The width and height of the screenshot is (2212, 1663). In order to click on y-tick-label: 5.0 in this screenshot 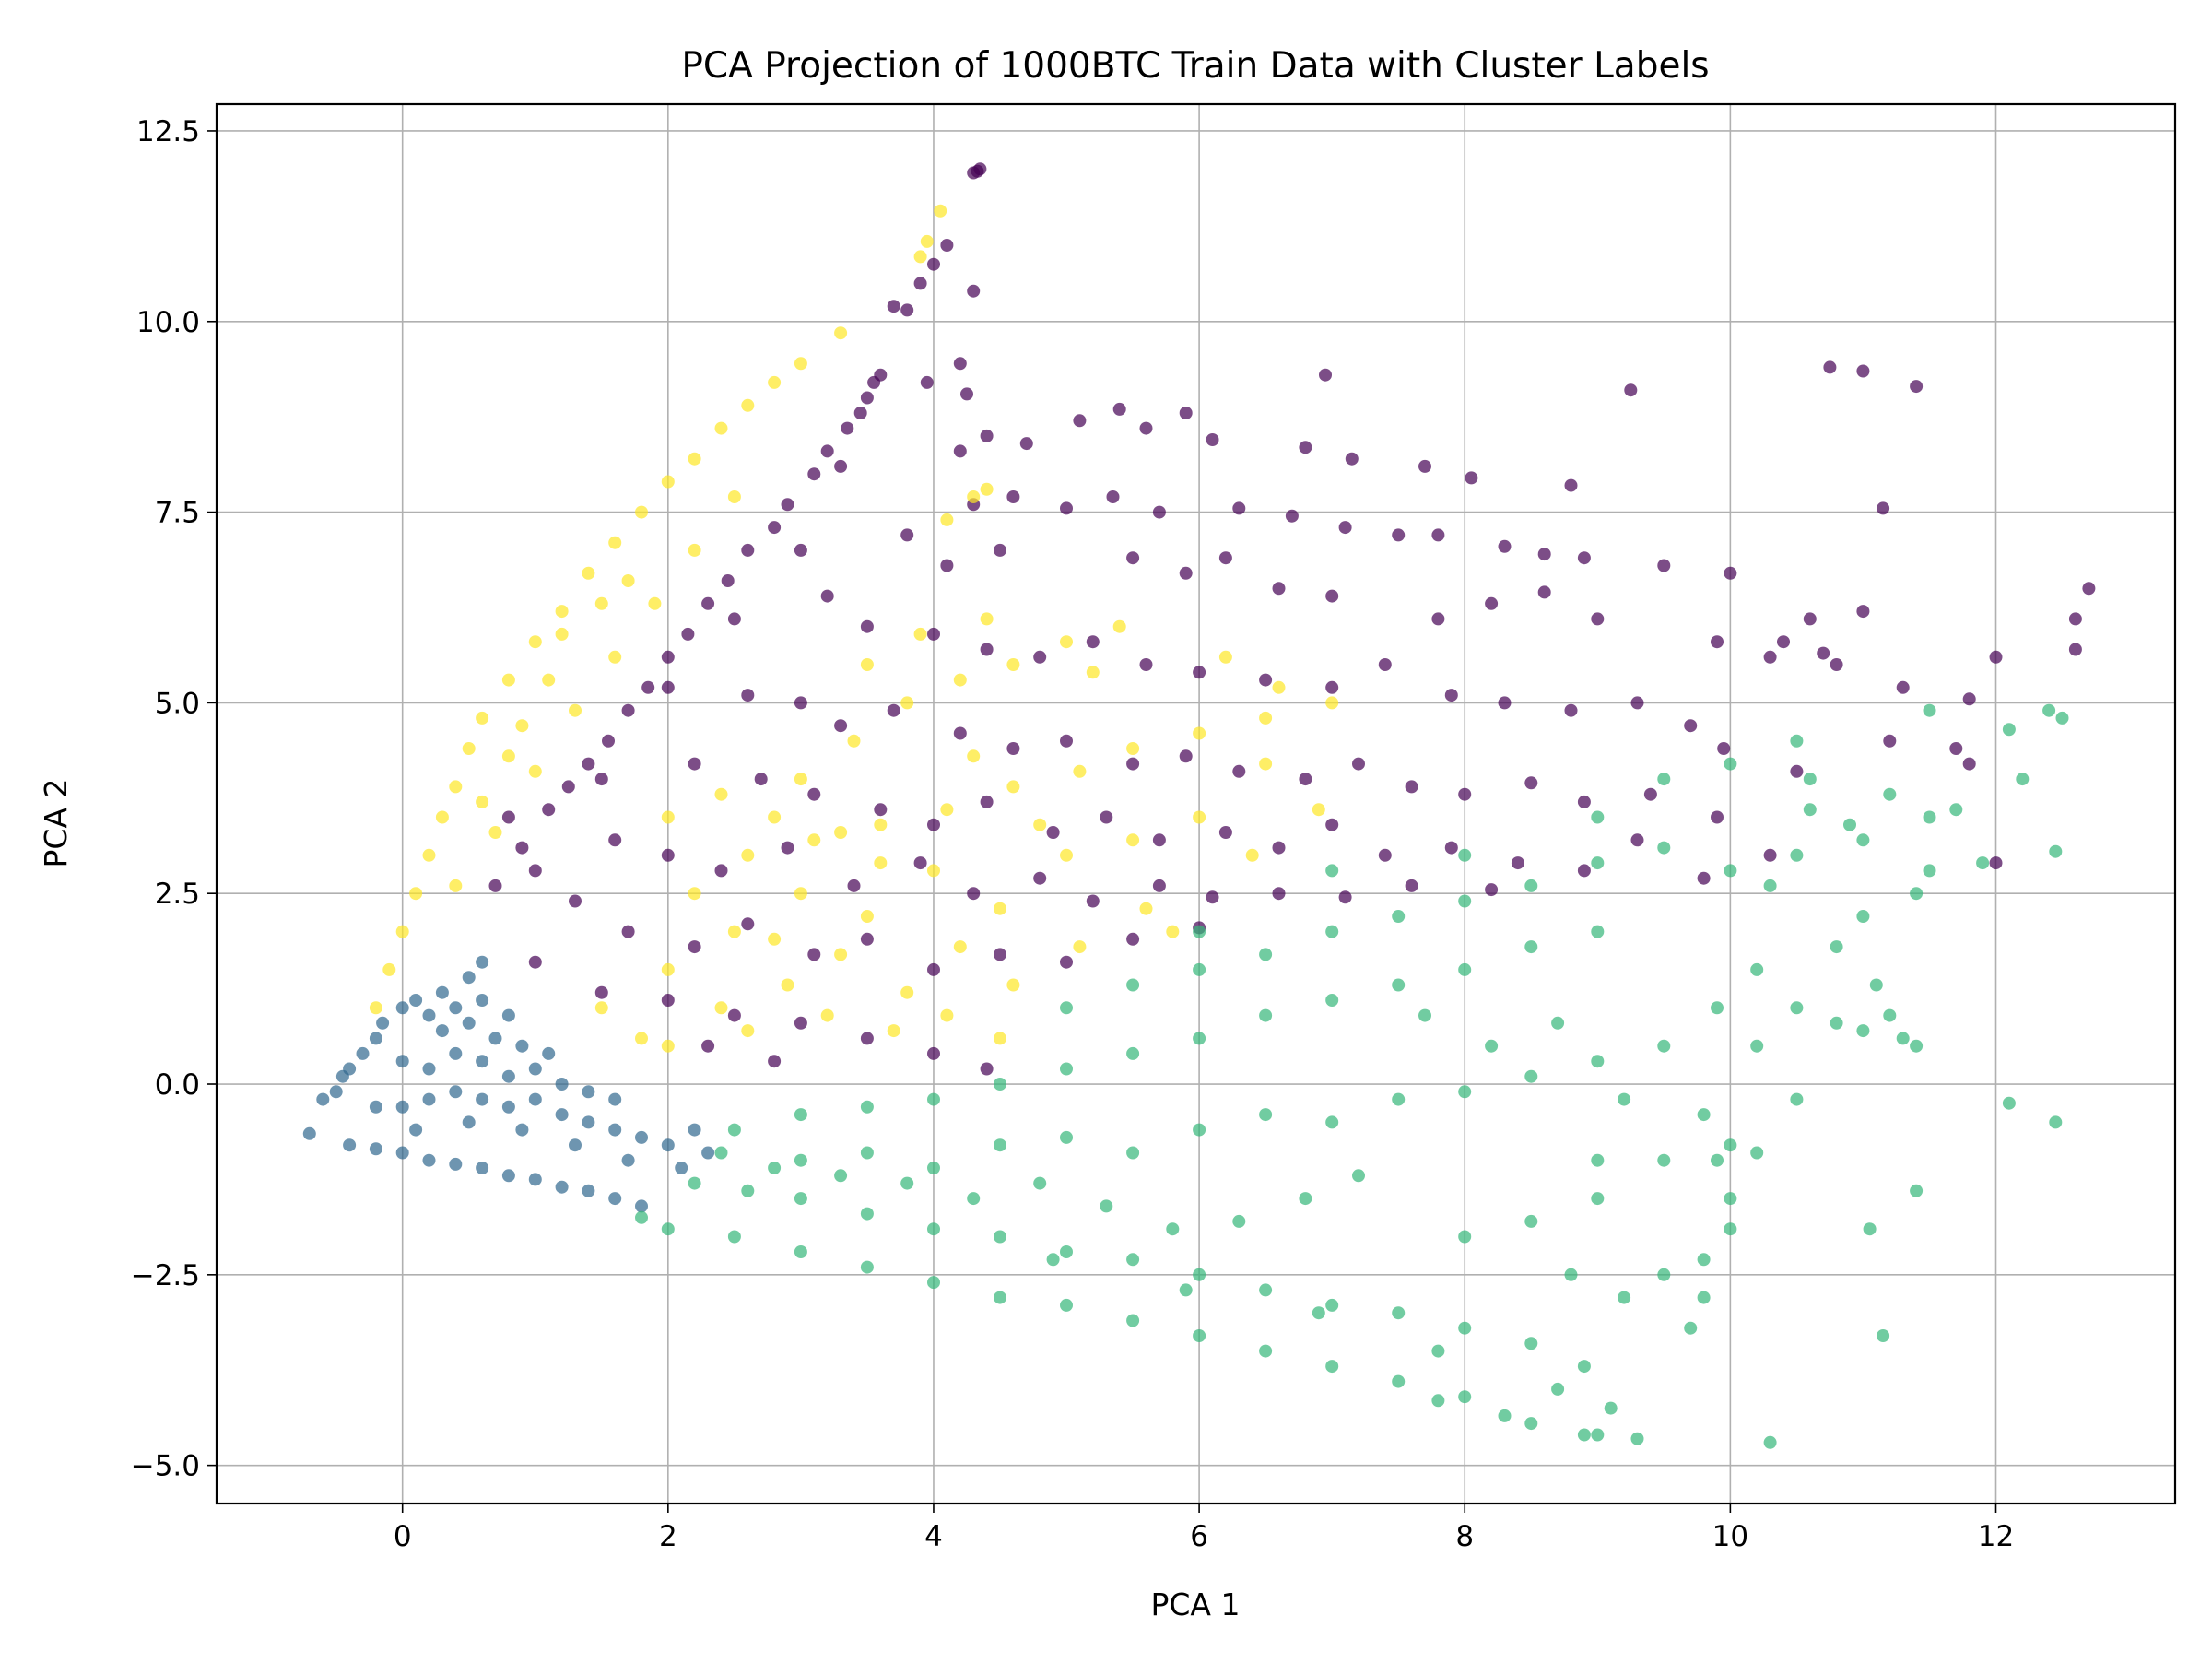, I will do `click(177, 703)`.